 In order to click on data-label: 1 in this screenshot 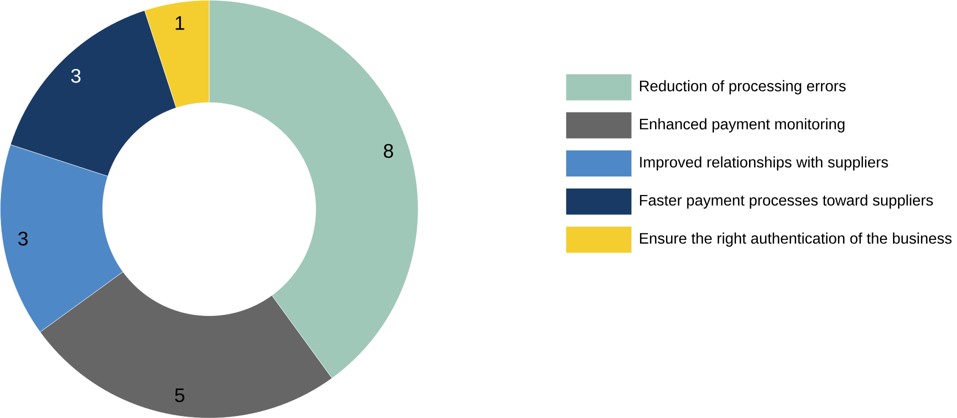, I will do `click(180, 23)`.